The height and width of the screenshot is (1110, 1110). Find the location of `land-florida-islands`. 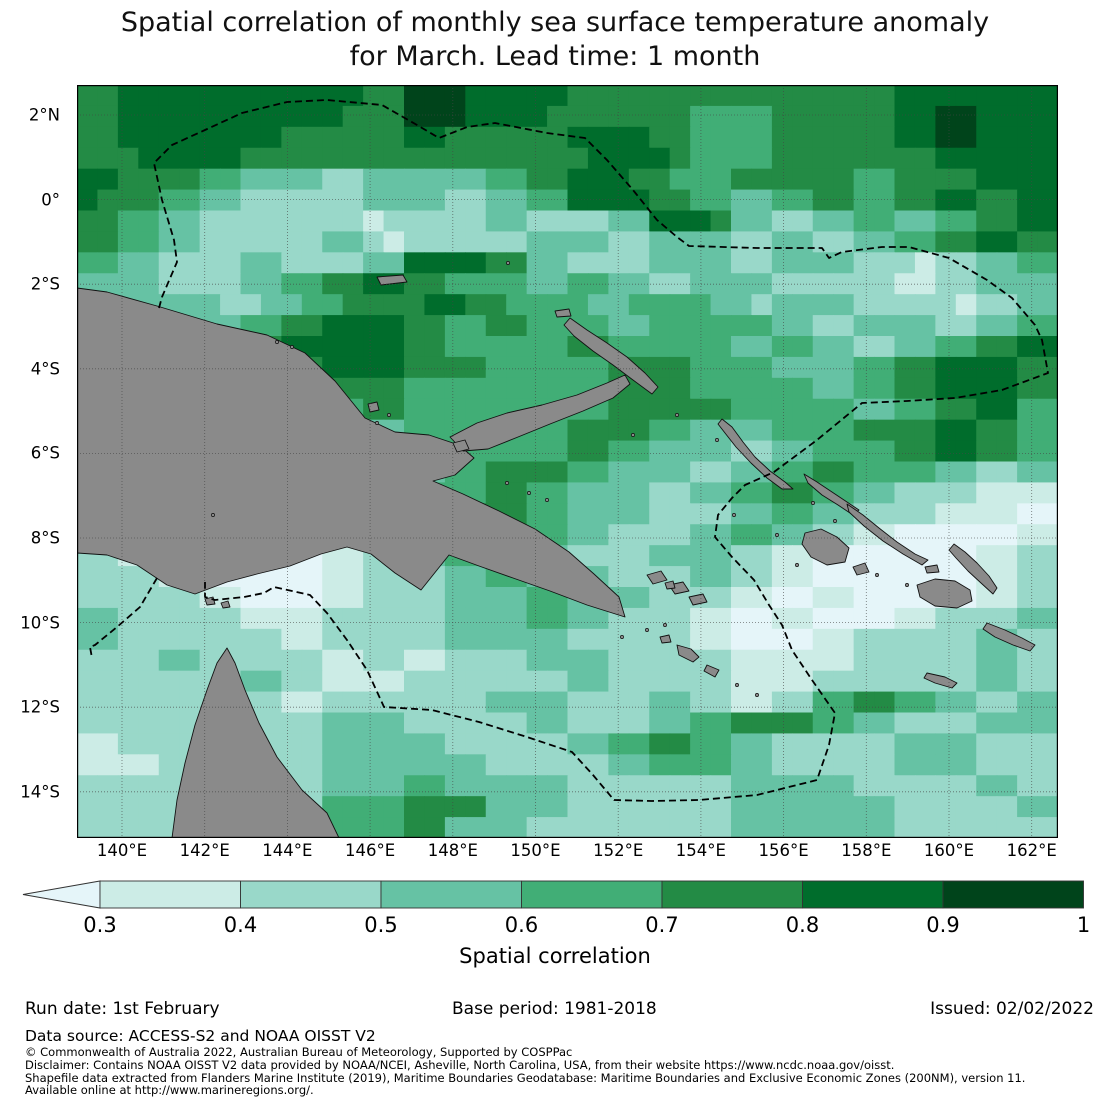

land-florida-islands is located at coordinates (932, 569).